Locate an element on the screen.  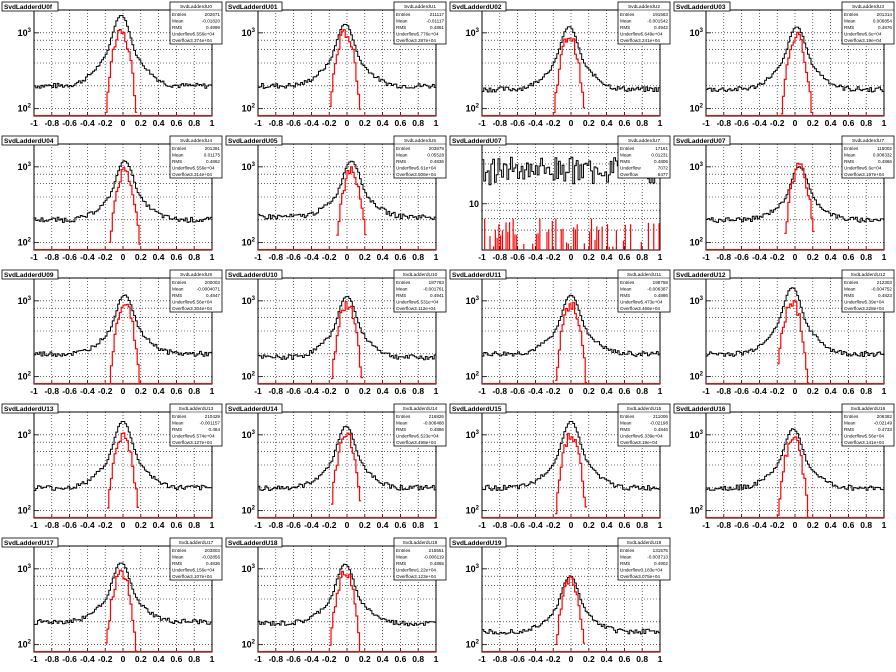
stats-value: Underflow5.6e+04 is located at coordinates (863, 34).